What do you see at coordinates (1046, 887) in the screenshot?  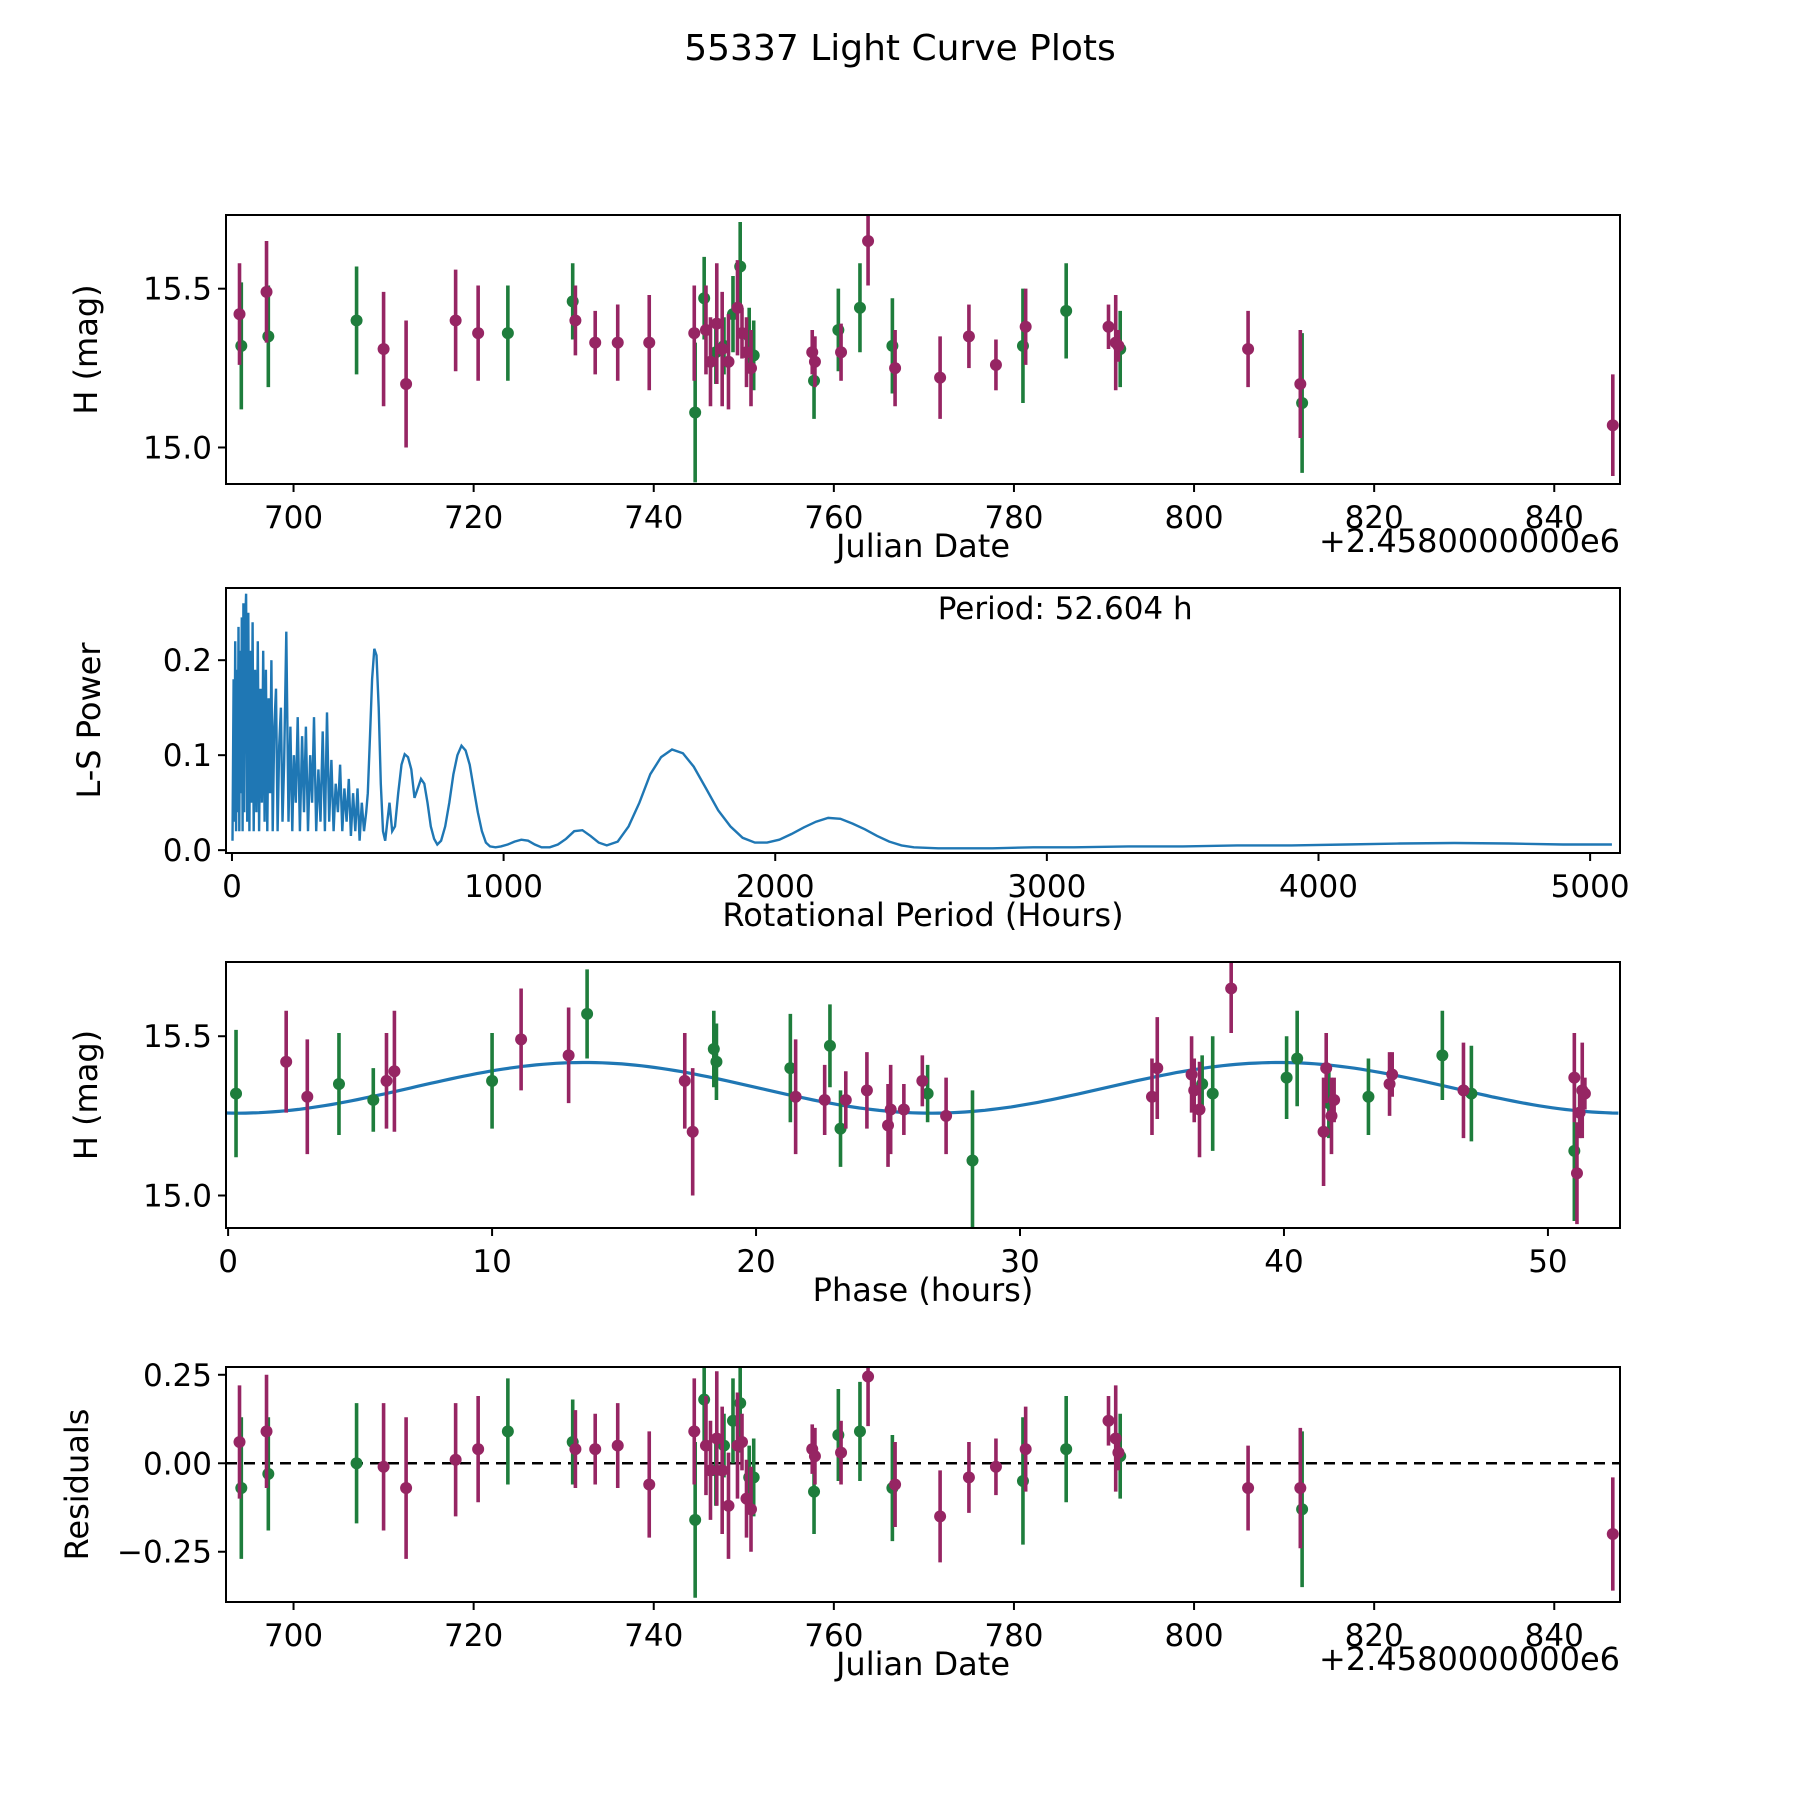 I see `svg-text: 3000` at bounding box center [1046, 887].